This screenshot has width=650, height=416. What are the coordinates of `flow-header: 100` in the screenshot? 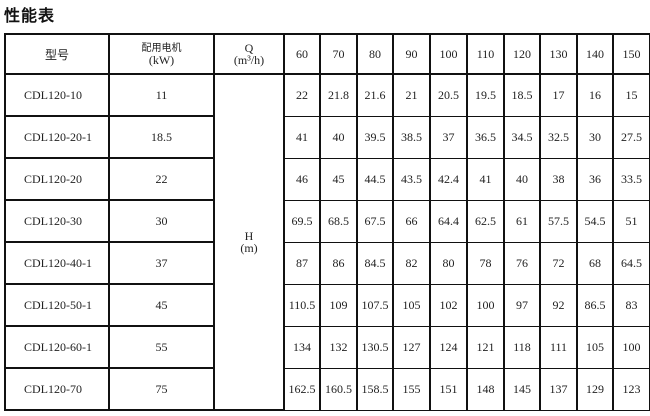 It's located at (448, 54).